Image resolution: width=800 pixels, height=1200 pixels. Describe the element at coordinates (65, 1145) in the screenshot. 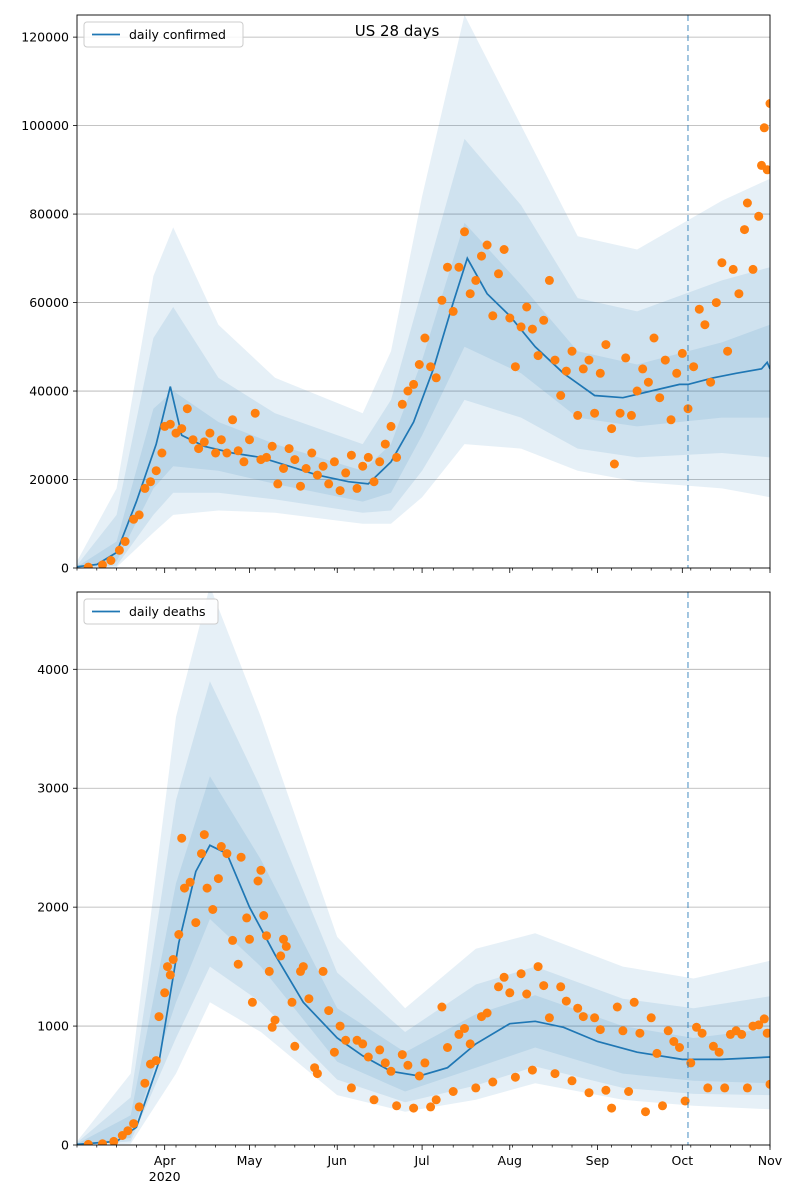

I see `y-tick-label: 0` at that location.